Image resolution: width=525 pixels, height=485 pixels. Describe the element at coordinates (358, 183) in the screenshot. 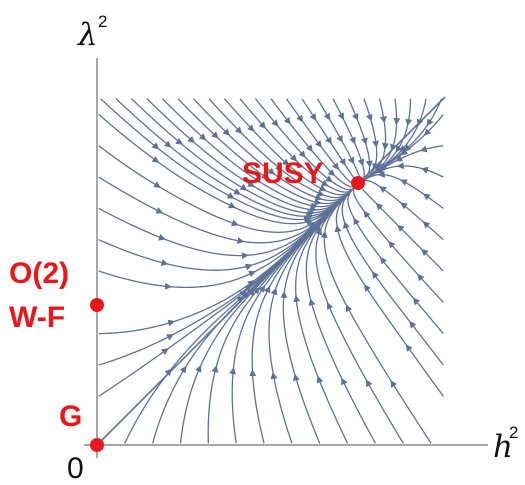

I see `susy-fixed-point` at that location.